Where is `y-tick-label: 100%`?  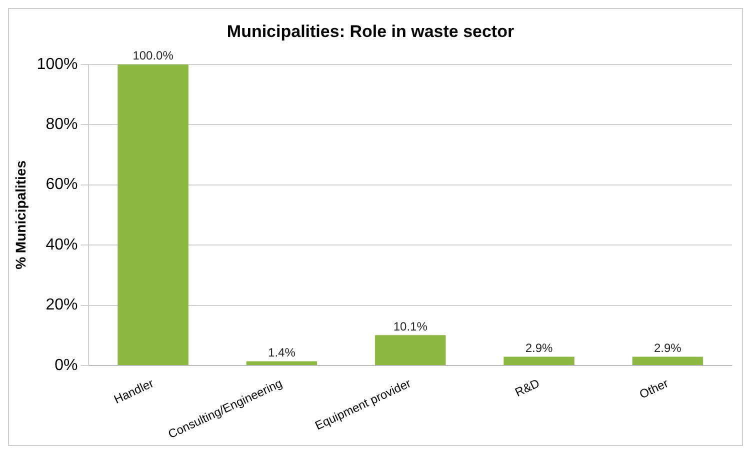
y-tick-label: 100% is located at coordinates (57, 64).